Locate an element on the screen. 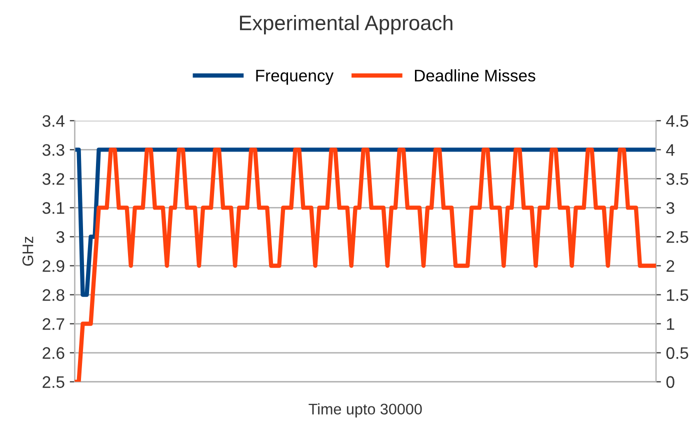 This screenshot has height=428, width=692. y2-tick-label: 4.5 is located at coordinates (677, 121).